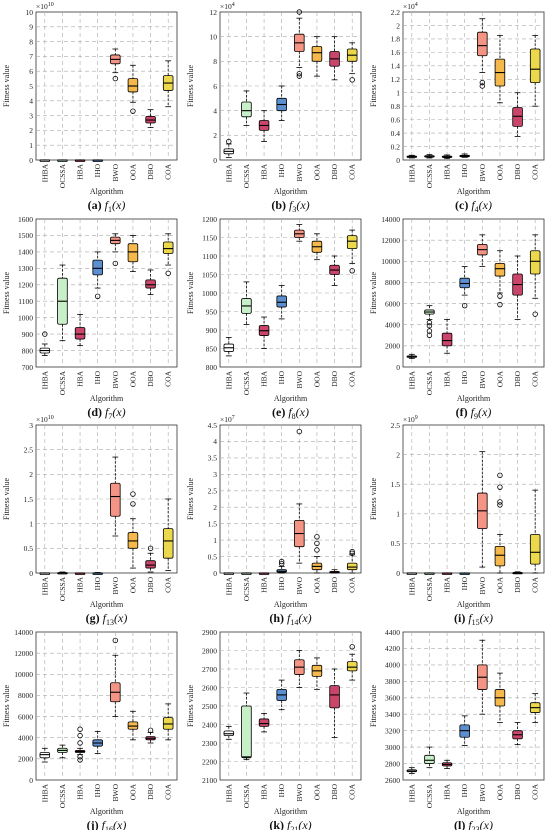 Image resolution: width=550 pixels, height=830 pixels. What do you see at coordinates (25, 301) in the screenshot?
I see `y-tick-label: 1100` at bounding box center [25, 301].